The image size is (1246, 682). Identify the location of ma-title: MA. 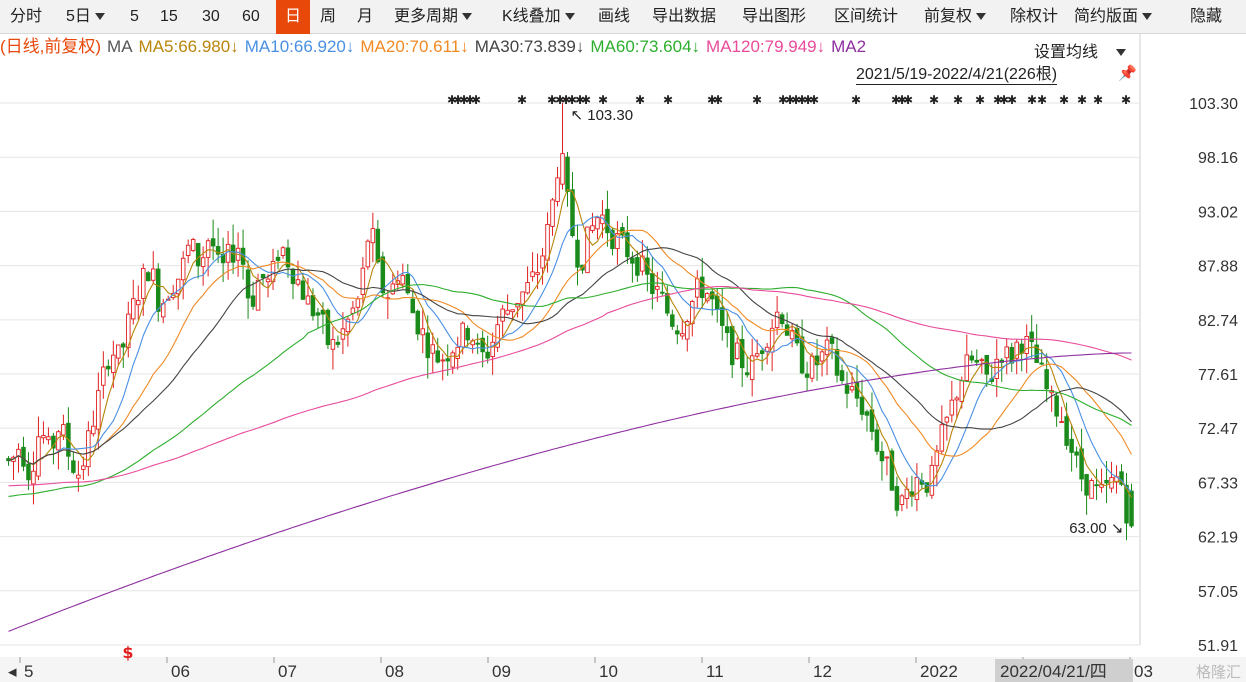
(120, 46).